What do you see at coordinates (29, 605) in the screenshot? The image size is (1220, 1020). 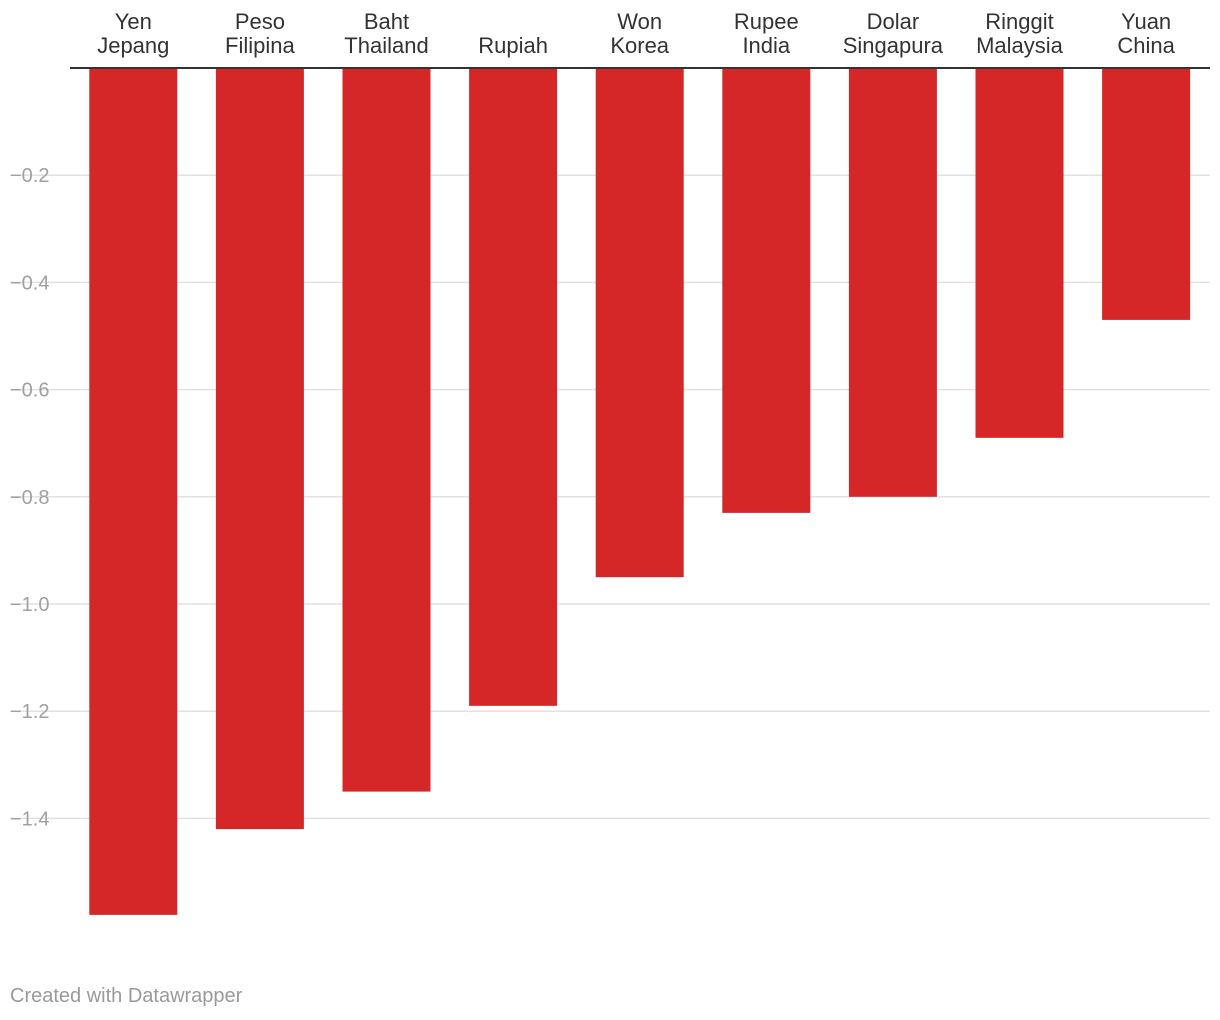 I see `y-tick-label: −1.0` at bounding box center [29, 605].